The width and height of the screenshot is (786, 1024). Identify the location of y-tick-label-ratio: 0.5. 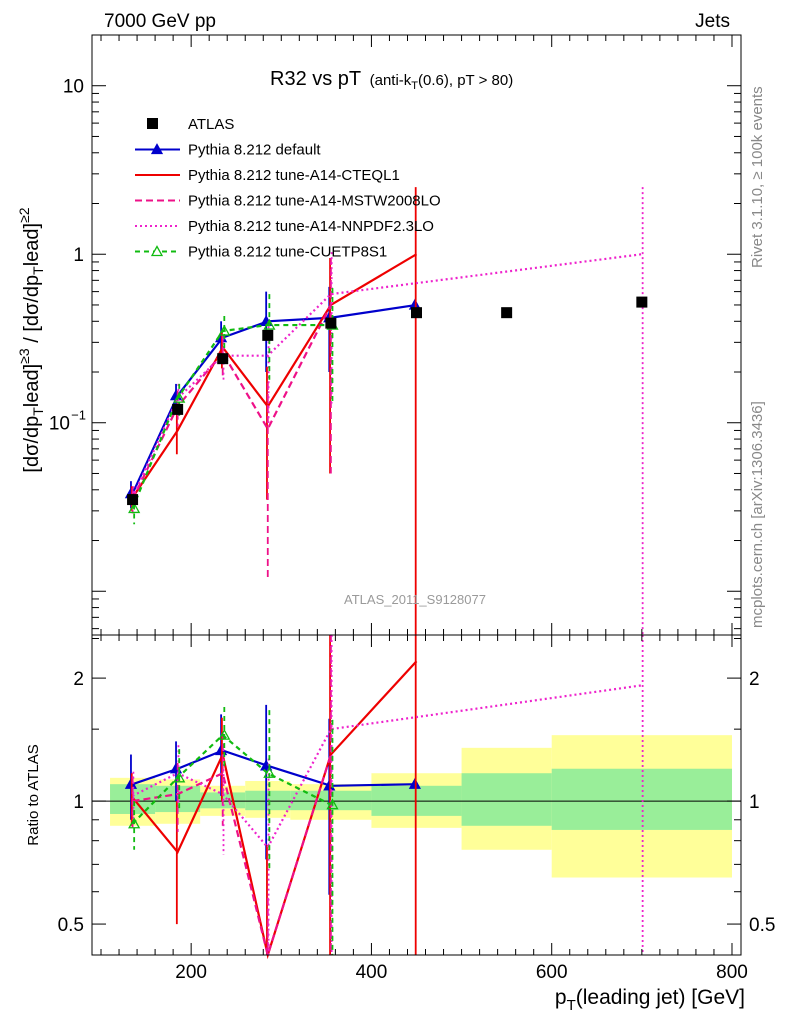
(71, 925).